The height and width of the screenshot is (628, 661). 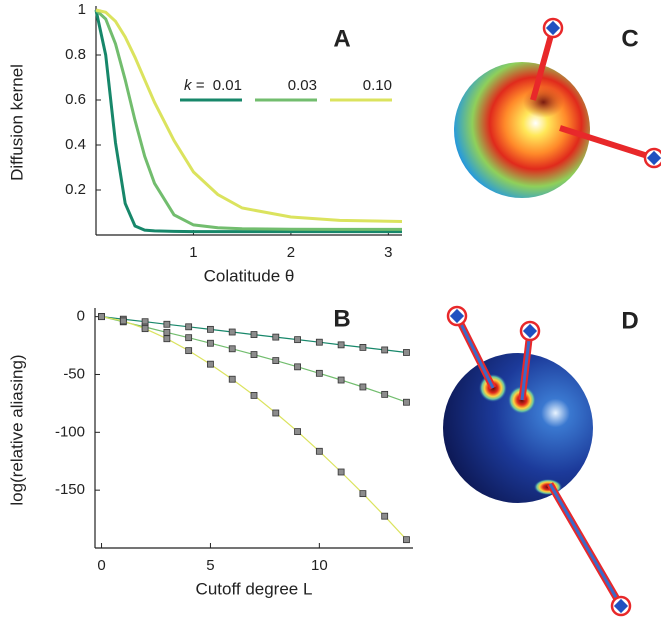 What do you see at coordinates (227, 85) in the screenshot?
I see `legend-label: 0.01` at bounding box center [227, 85].